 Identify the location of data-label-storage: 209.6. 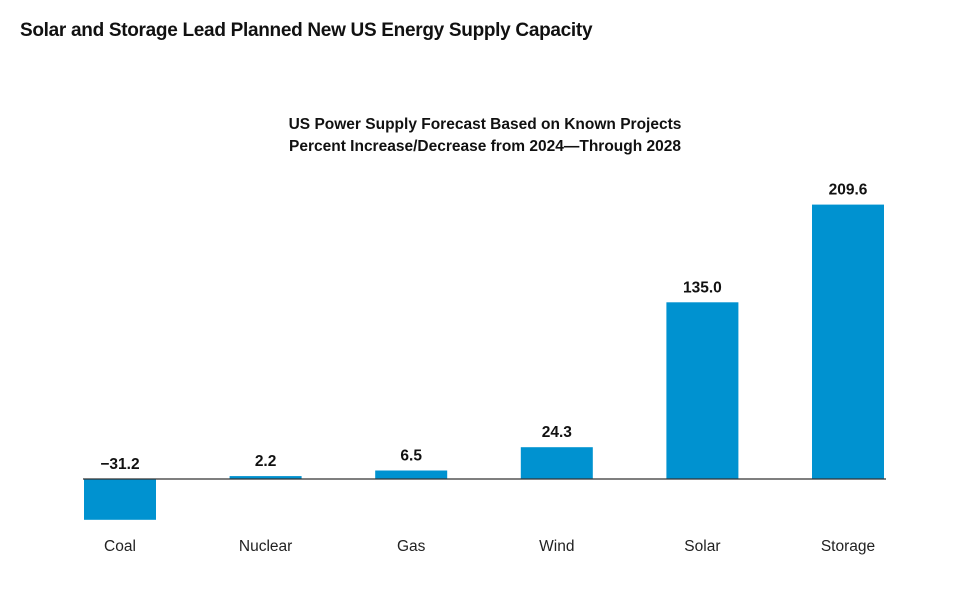
(848, 190).